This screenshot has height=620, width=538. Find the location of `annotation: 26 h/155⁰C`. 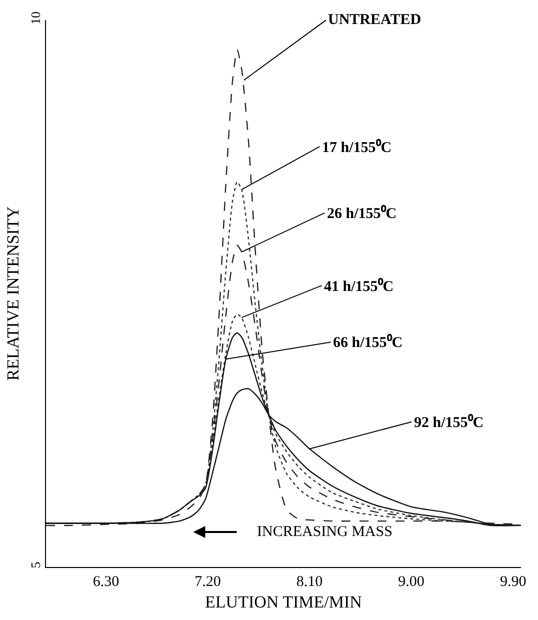

annotation: 26 h/155⁰C is located at coordinates (362, 213).